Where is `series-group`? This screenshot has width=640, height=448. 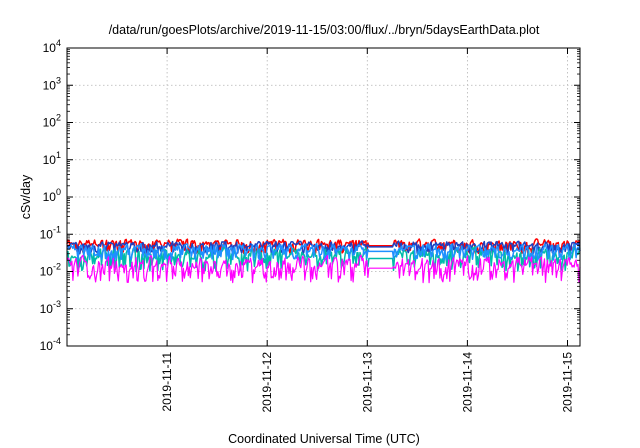
series-group is located at coordinates (323, 261).